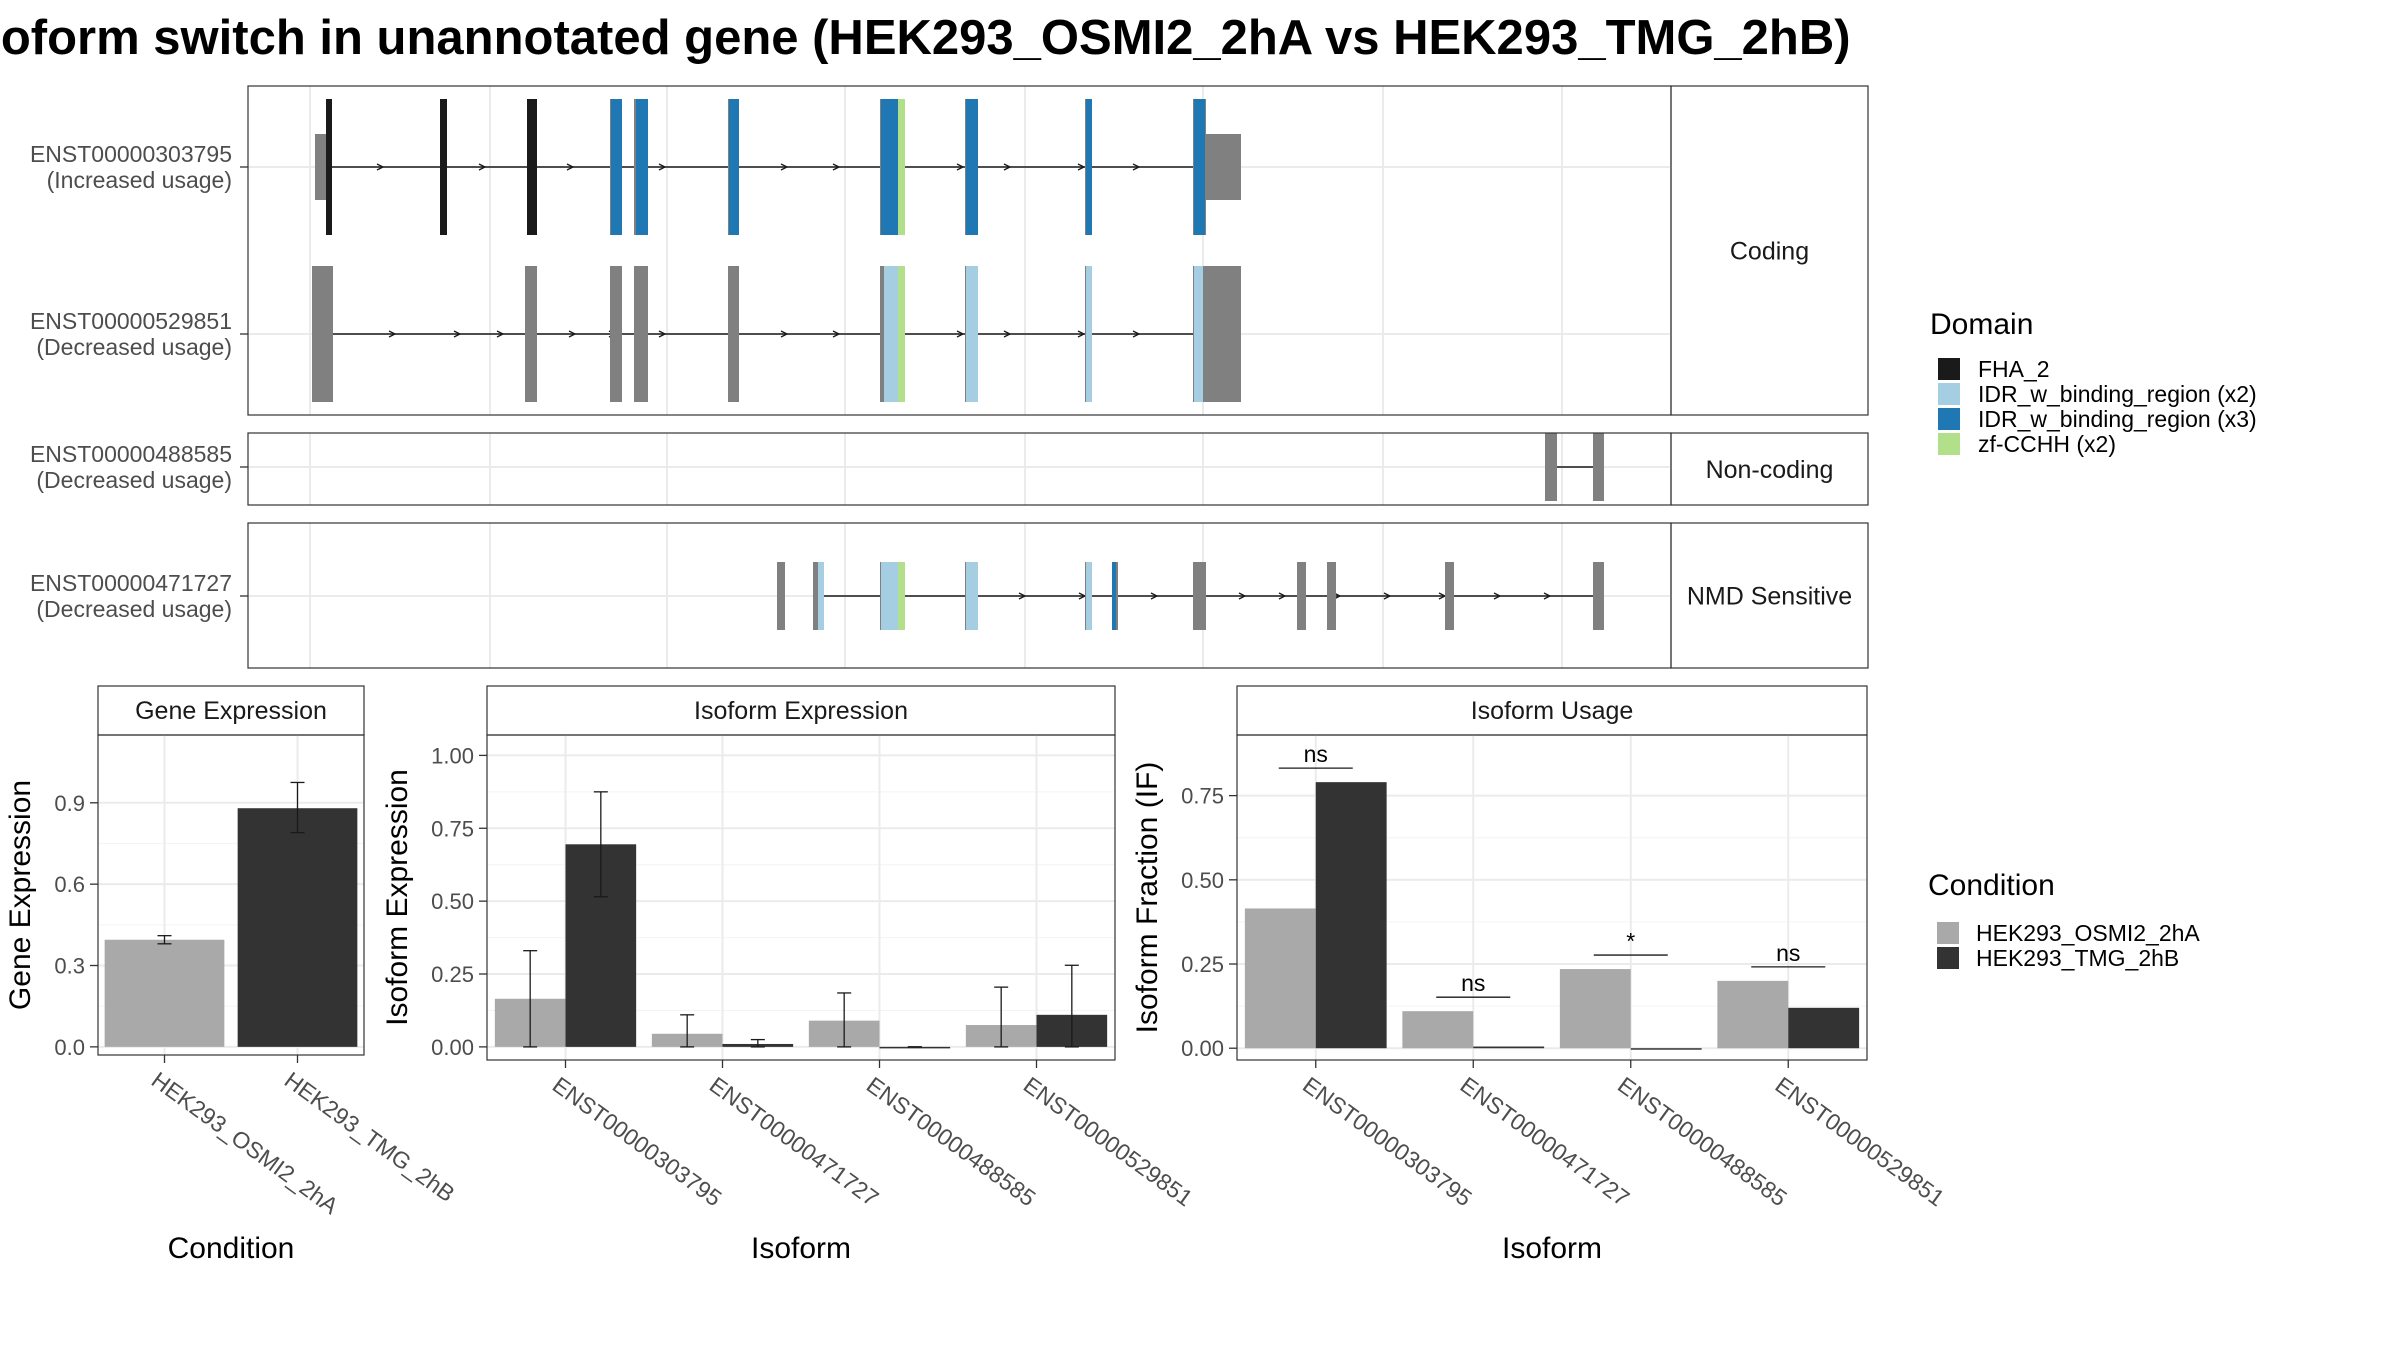  What do you see at coordinates (794, 1141) in the screenshot?
I see `x-tick-label: ENST00000471727` at bounding box center [794, 1141].